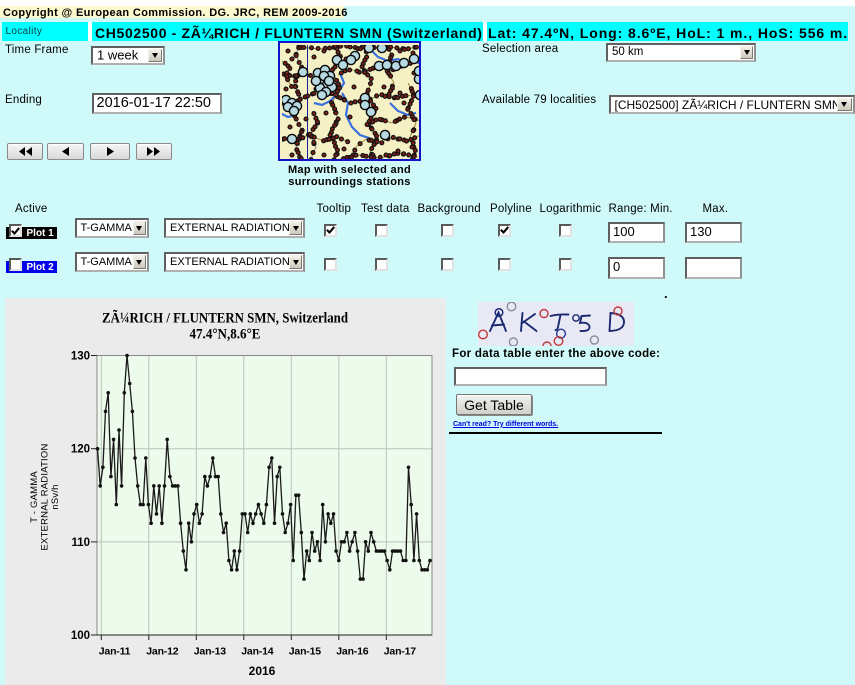 This screenshot has height=685, width=855. I want to click on svg-text: 120, so click(80, 450).